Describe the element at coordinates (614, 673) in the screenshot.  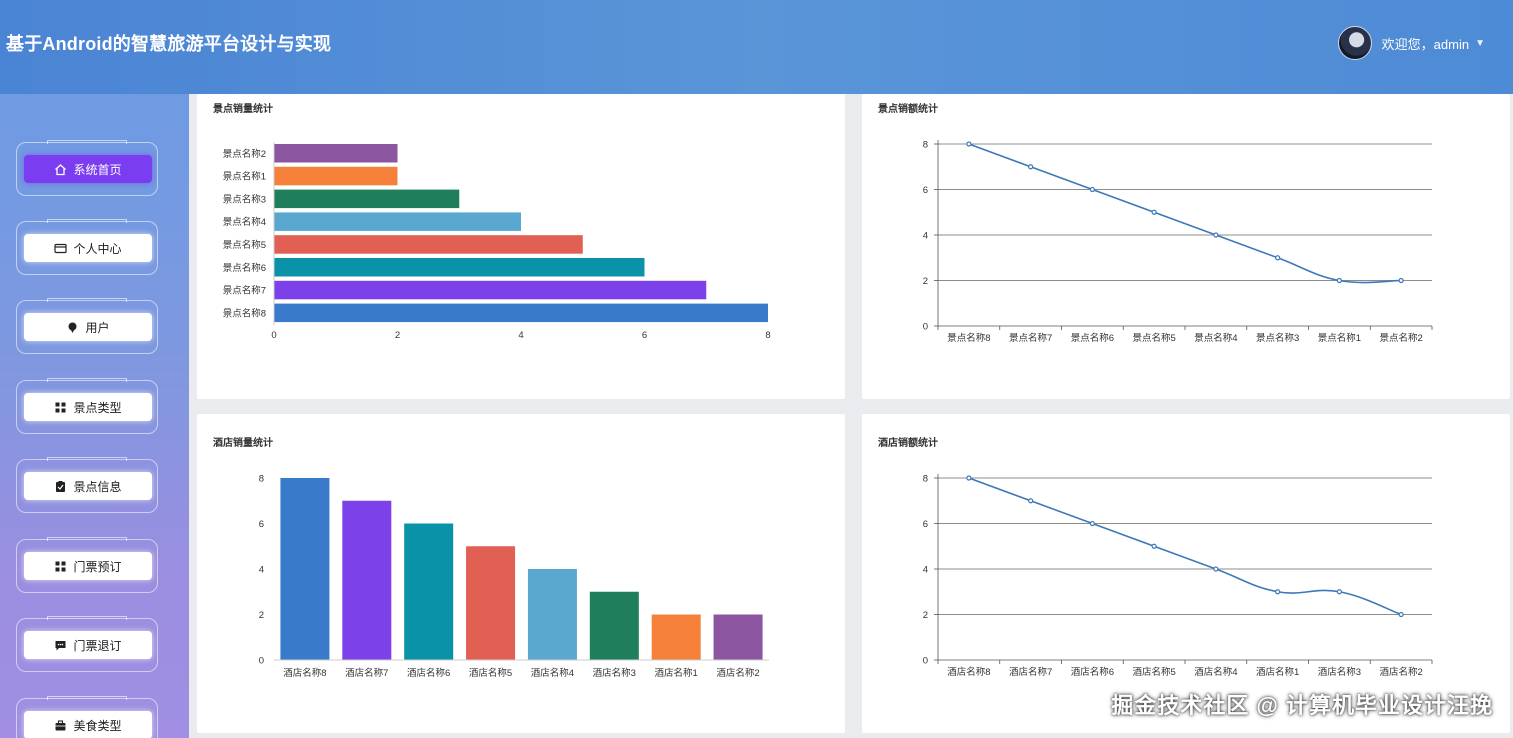
I see `x-tick-label: 酒店名称3` at that location.